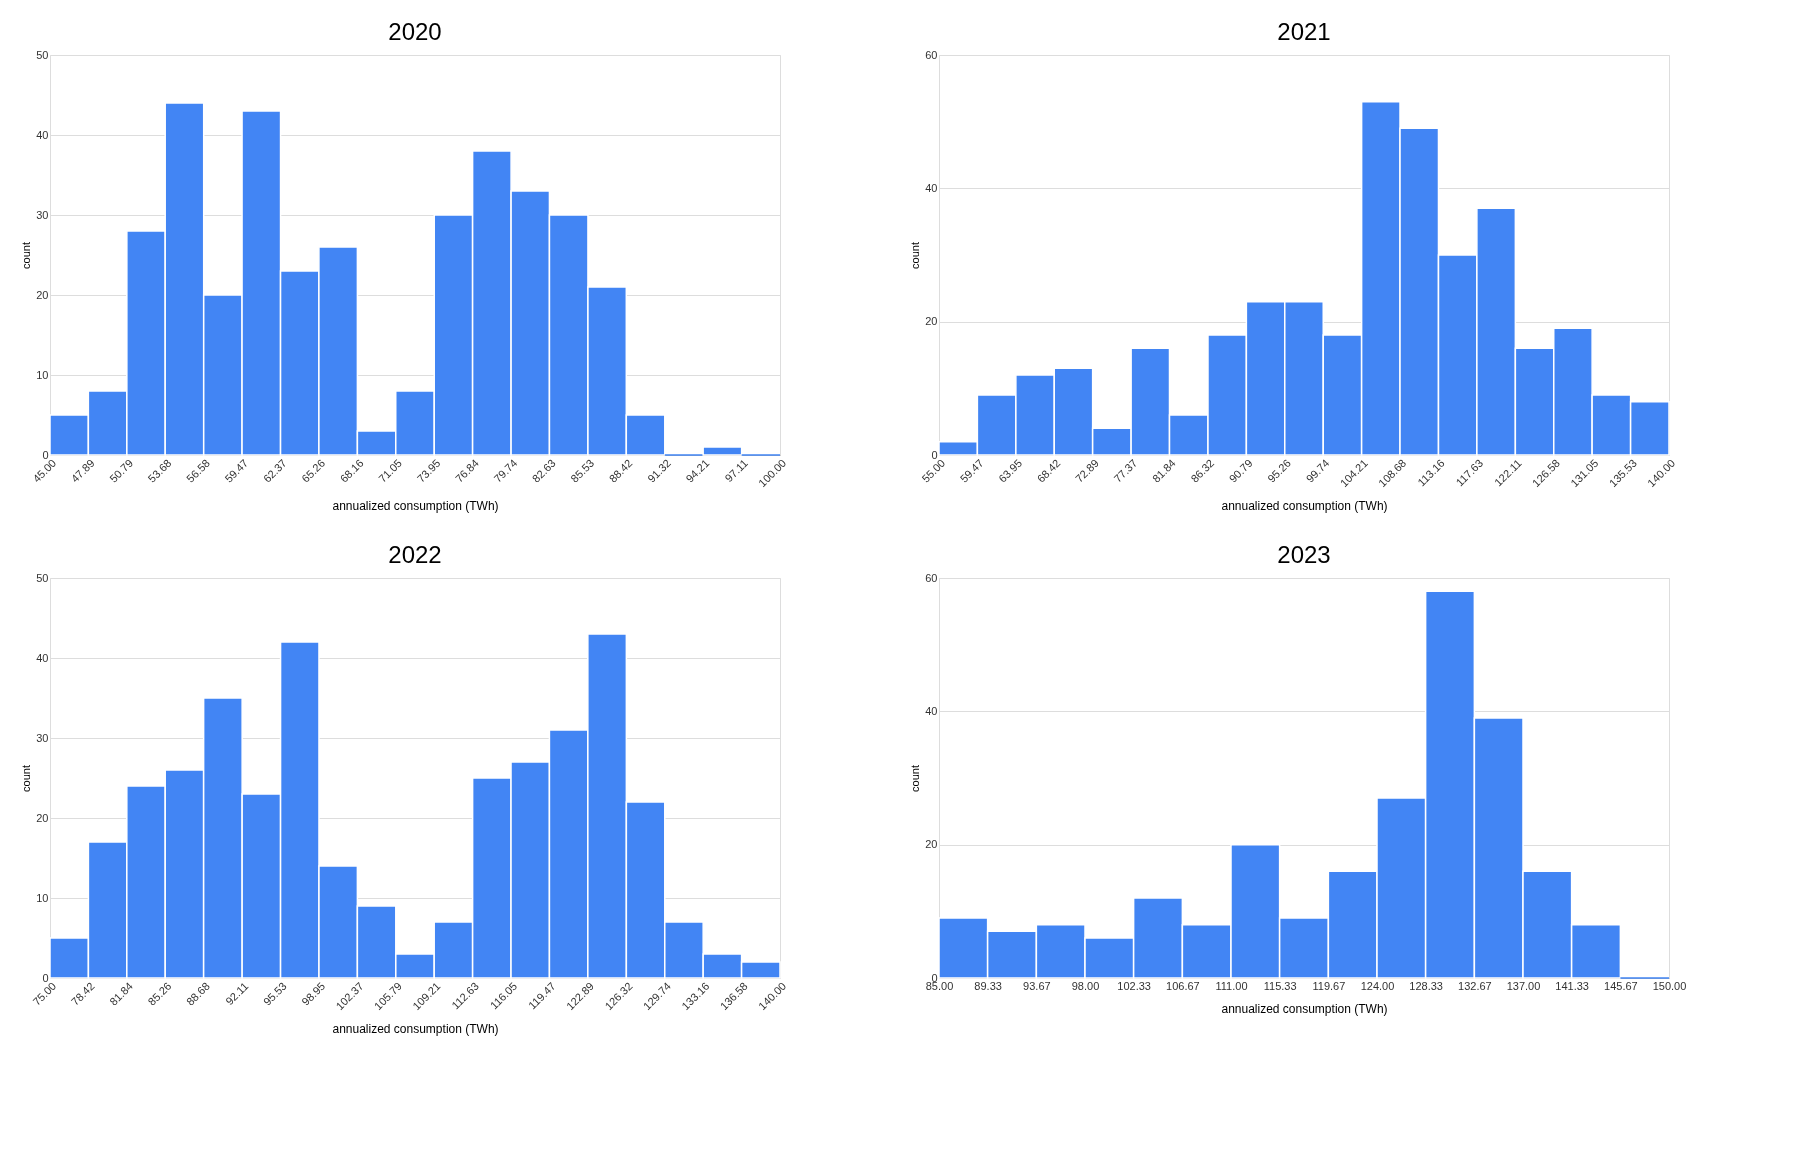  What do you see at coordinates (1231, 985) in the screenshot?
I see `x-tick-label: 111.00` at bounding box center [1231, 985].